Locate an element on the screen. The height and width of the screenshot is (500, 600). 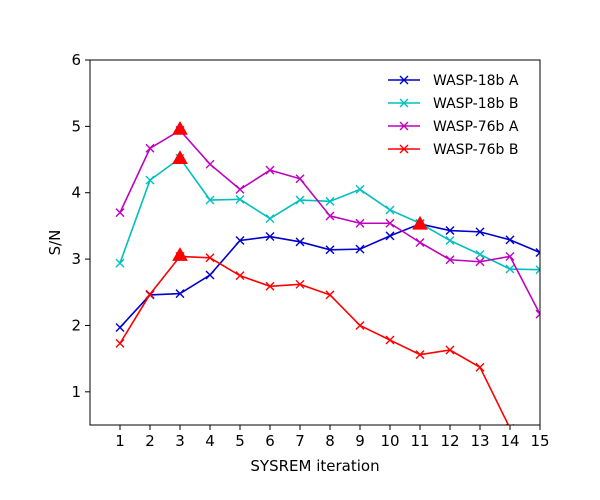
y-axis-label: S/N is located at coordinates (55, 243).